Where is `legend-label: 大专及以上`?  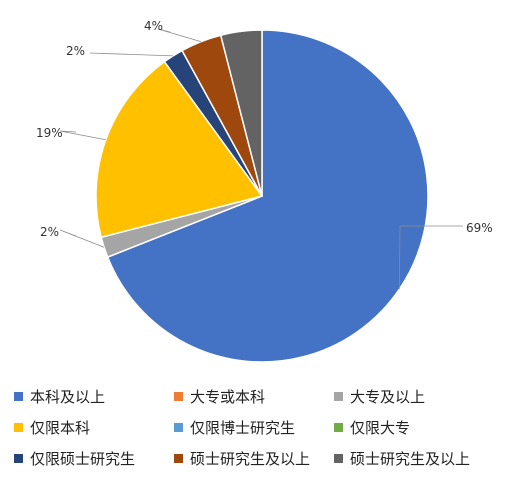 legend-label: 大专及以上 is located at coordinates (388, 397).